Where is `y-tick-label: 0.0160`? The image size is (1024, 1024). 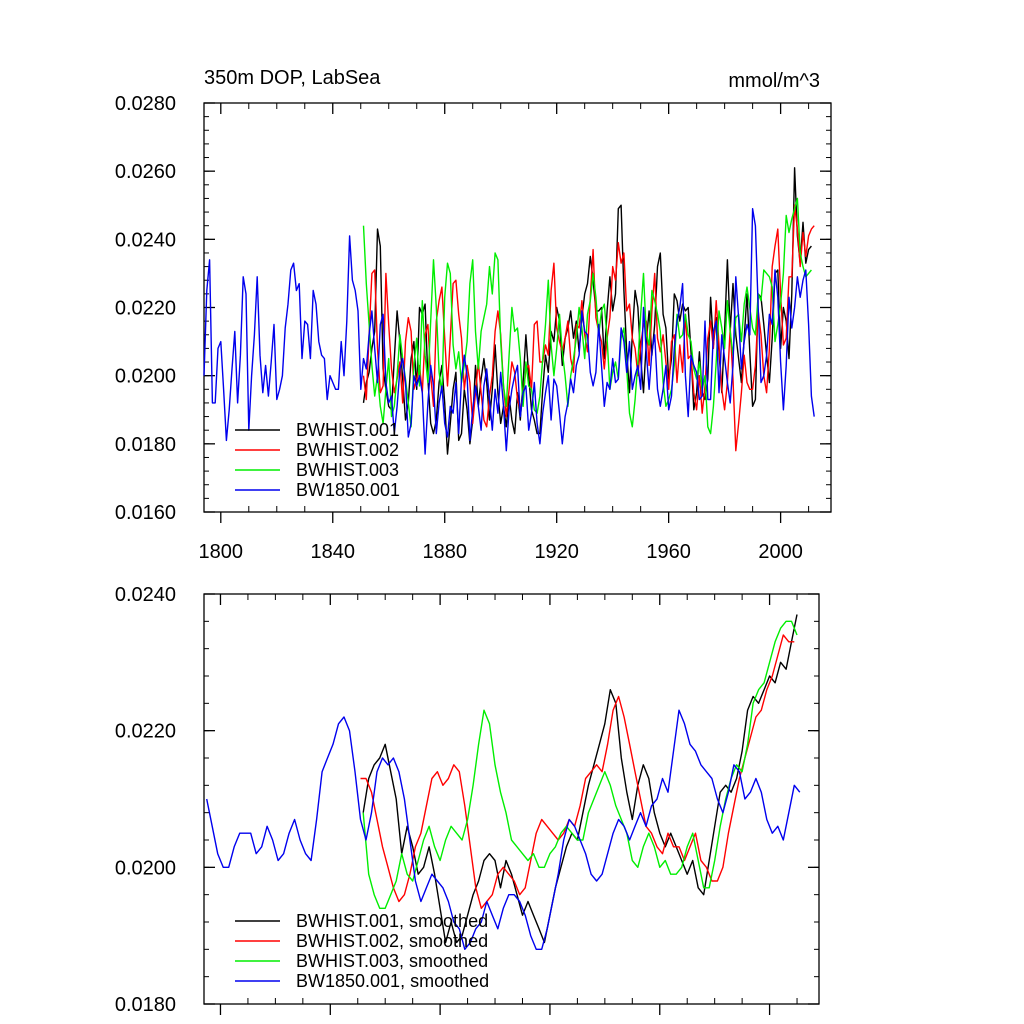 y-tick-label: 0.0160 is located at coordinates (145, 513).